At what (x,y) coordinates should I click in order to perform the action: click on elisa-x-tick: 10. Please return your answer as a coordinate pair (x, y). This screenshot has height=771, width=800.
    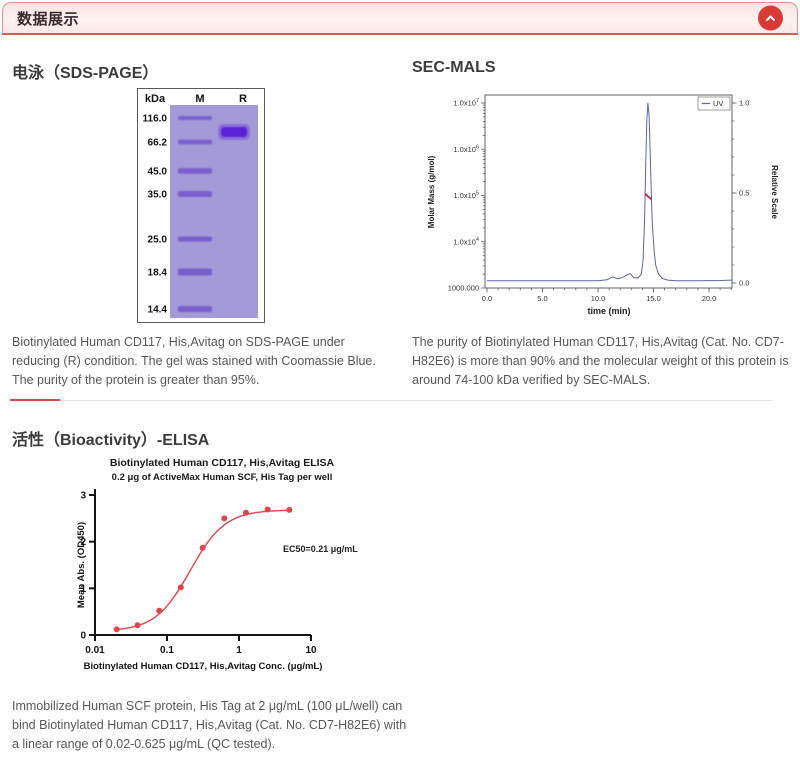
    Looking at the image, I should click on (311, 650).